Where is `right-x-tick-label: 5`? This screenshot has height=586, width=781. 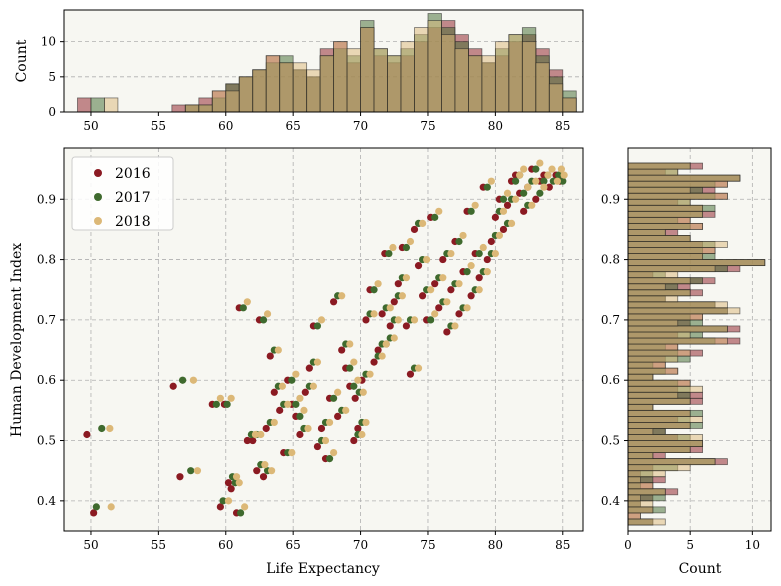 right-x-tick-label: 5 is located at coordinates (690, 545).